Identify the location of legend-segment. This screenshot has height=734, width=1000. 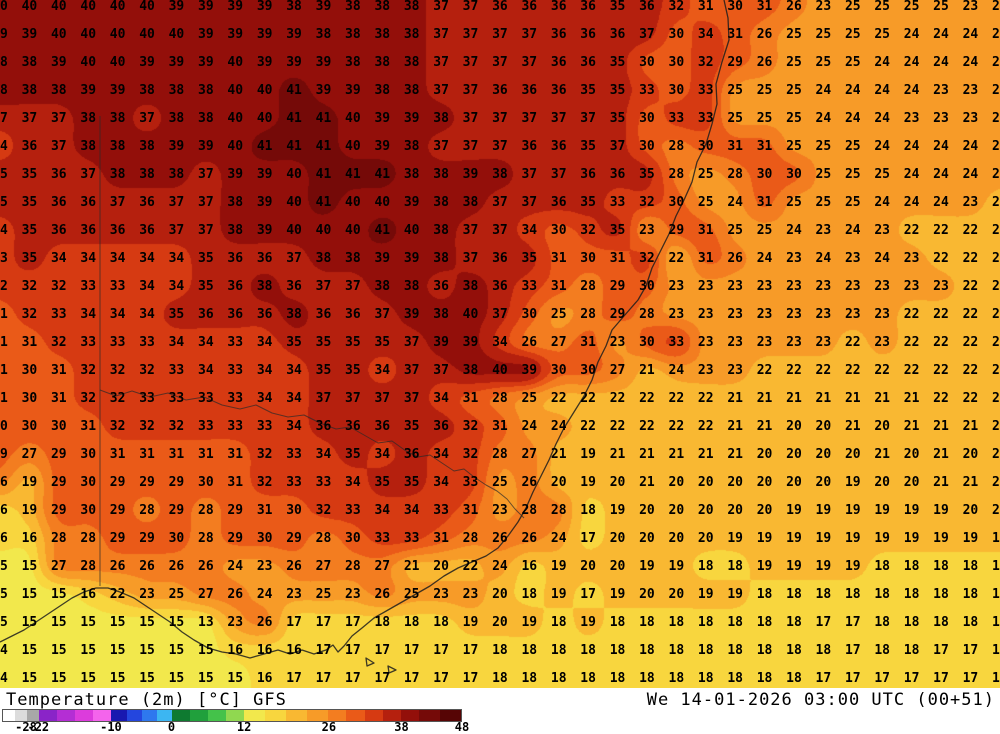
(391, 715).